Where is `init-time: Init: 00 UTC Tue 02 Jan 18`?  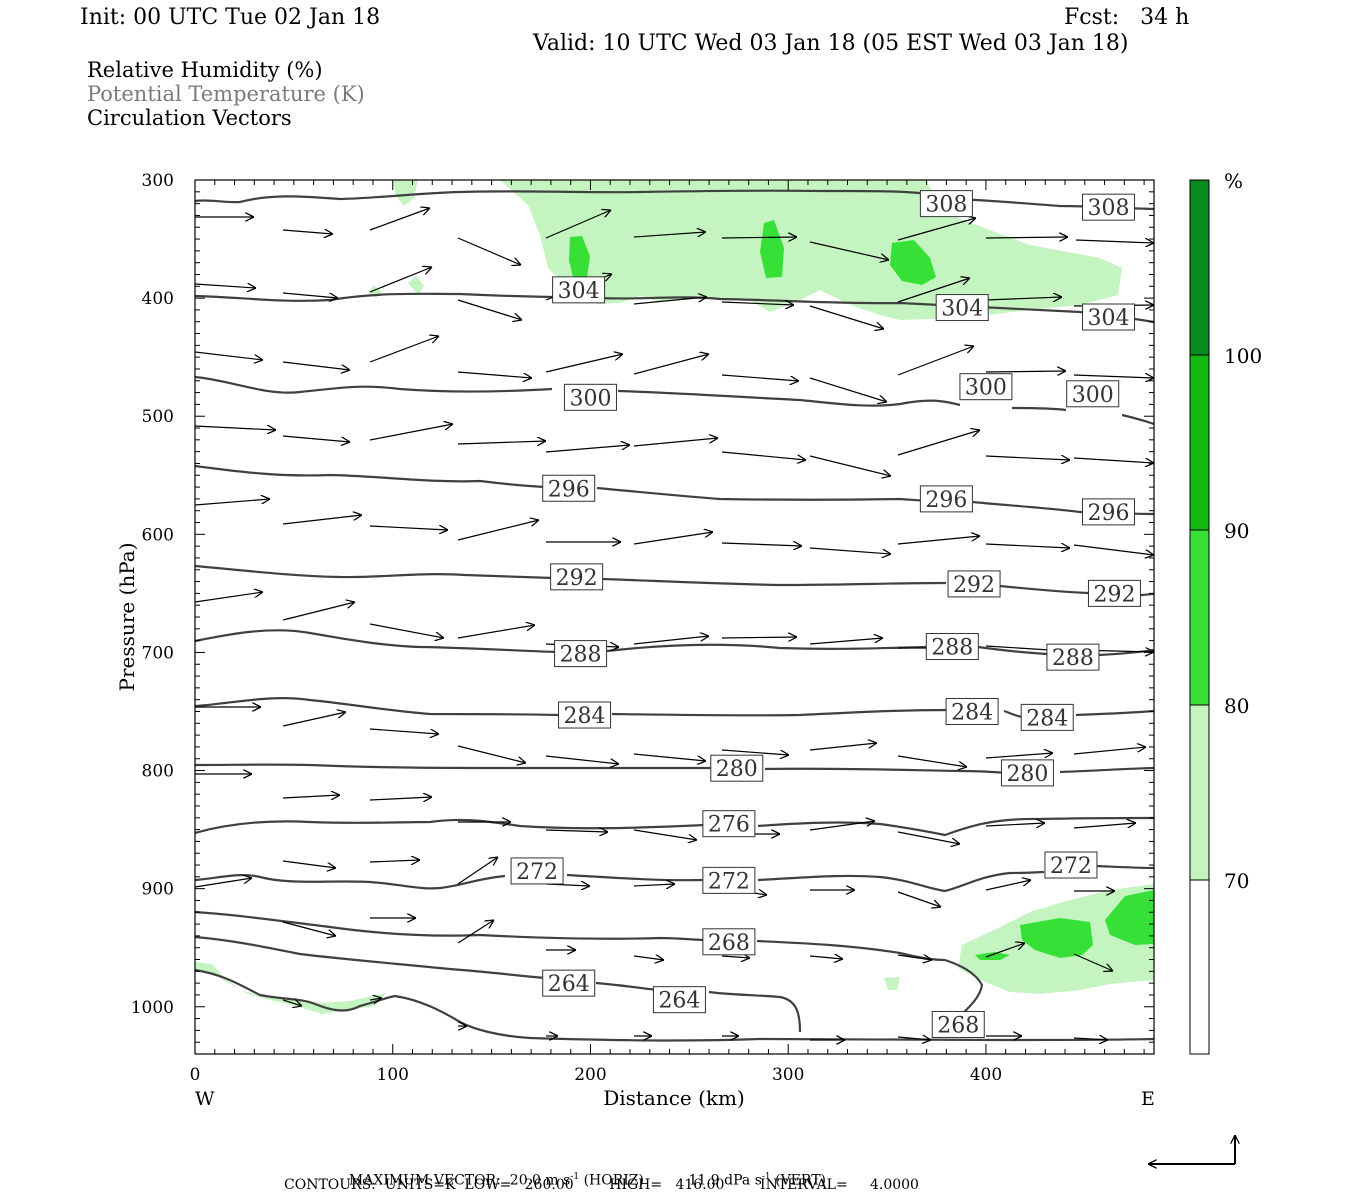 init-time: Init: 00 UTC Tue 02 Jan 18 is located at coordinates (230, 17).